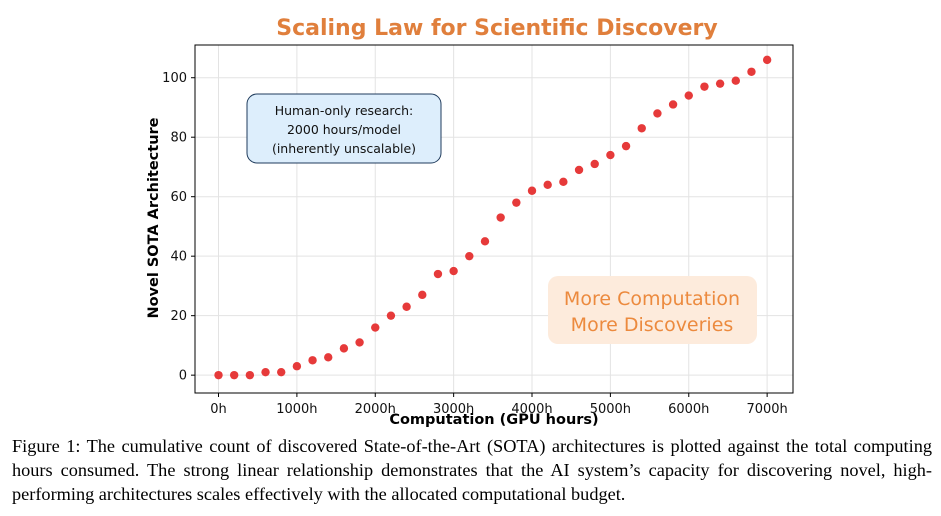 This screenshot has height=516, width=941. What do you see at coordinates (499, 405) in the screenshot?
I see `x-axis-ticks: 0h 1000h 2000h 3000h 4000h 5000h 6000h 7000h` at bounding box center [499, 405].